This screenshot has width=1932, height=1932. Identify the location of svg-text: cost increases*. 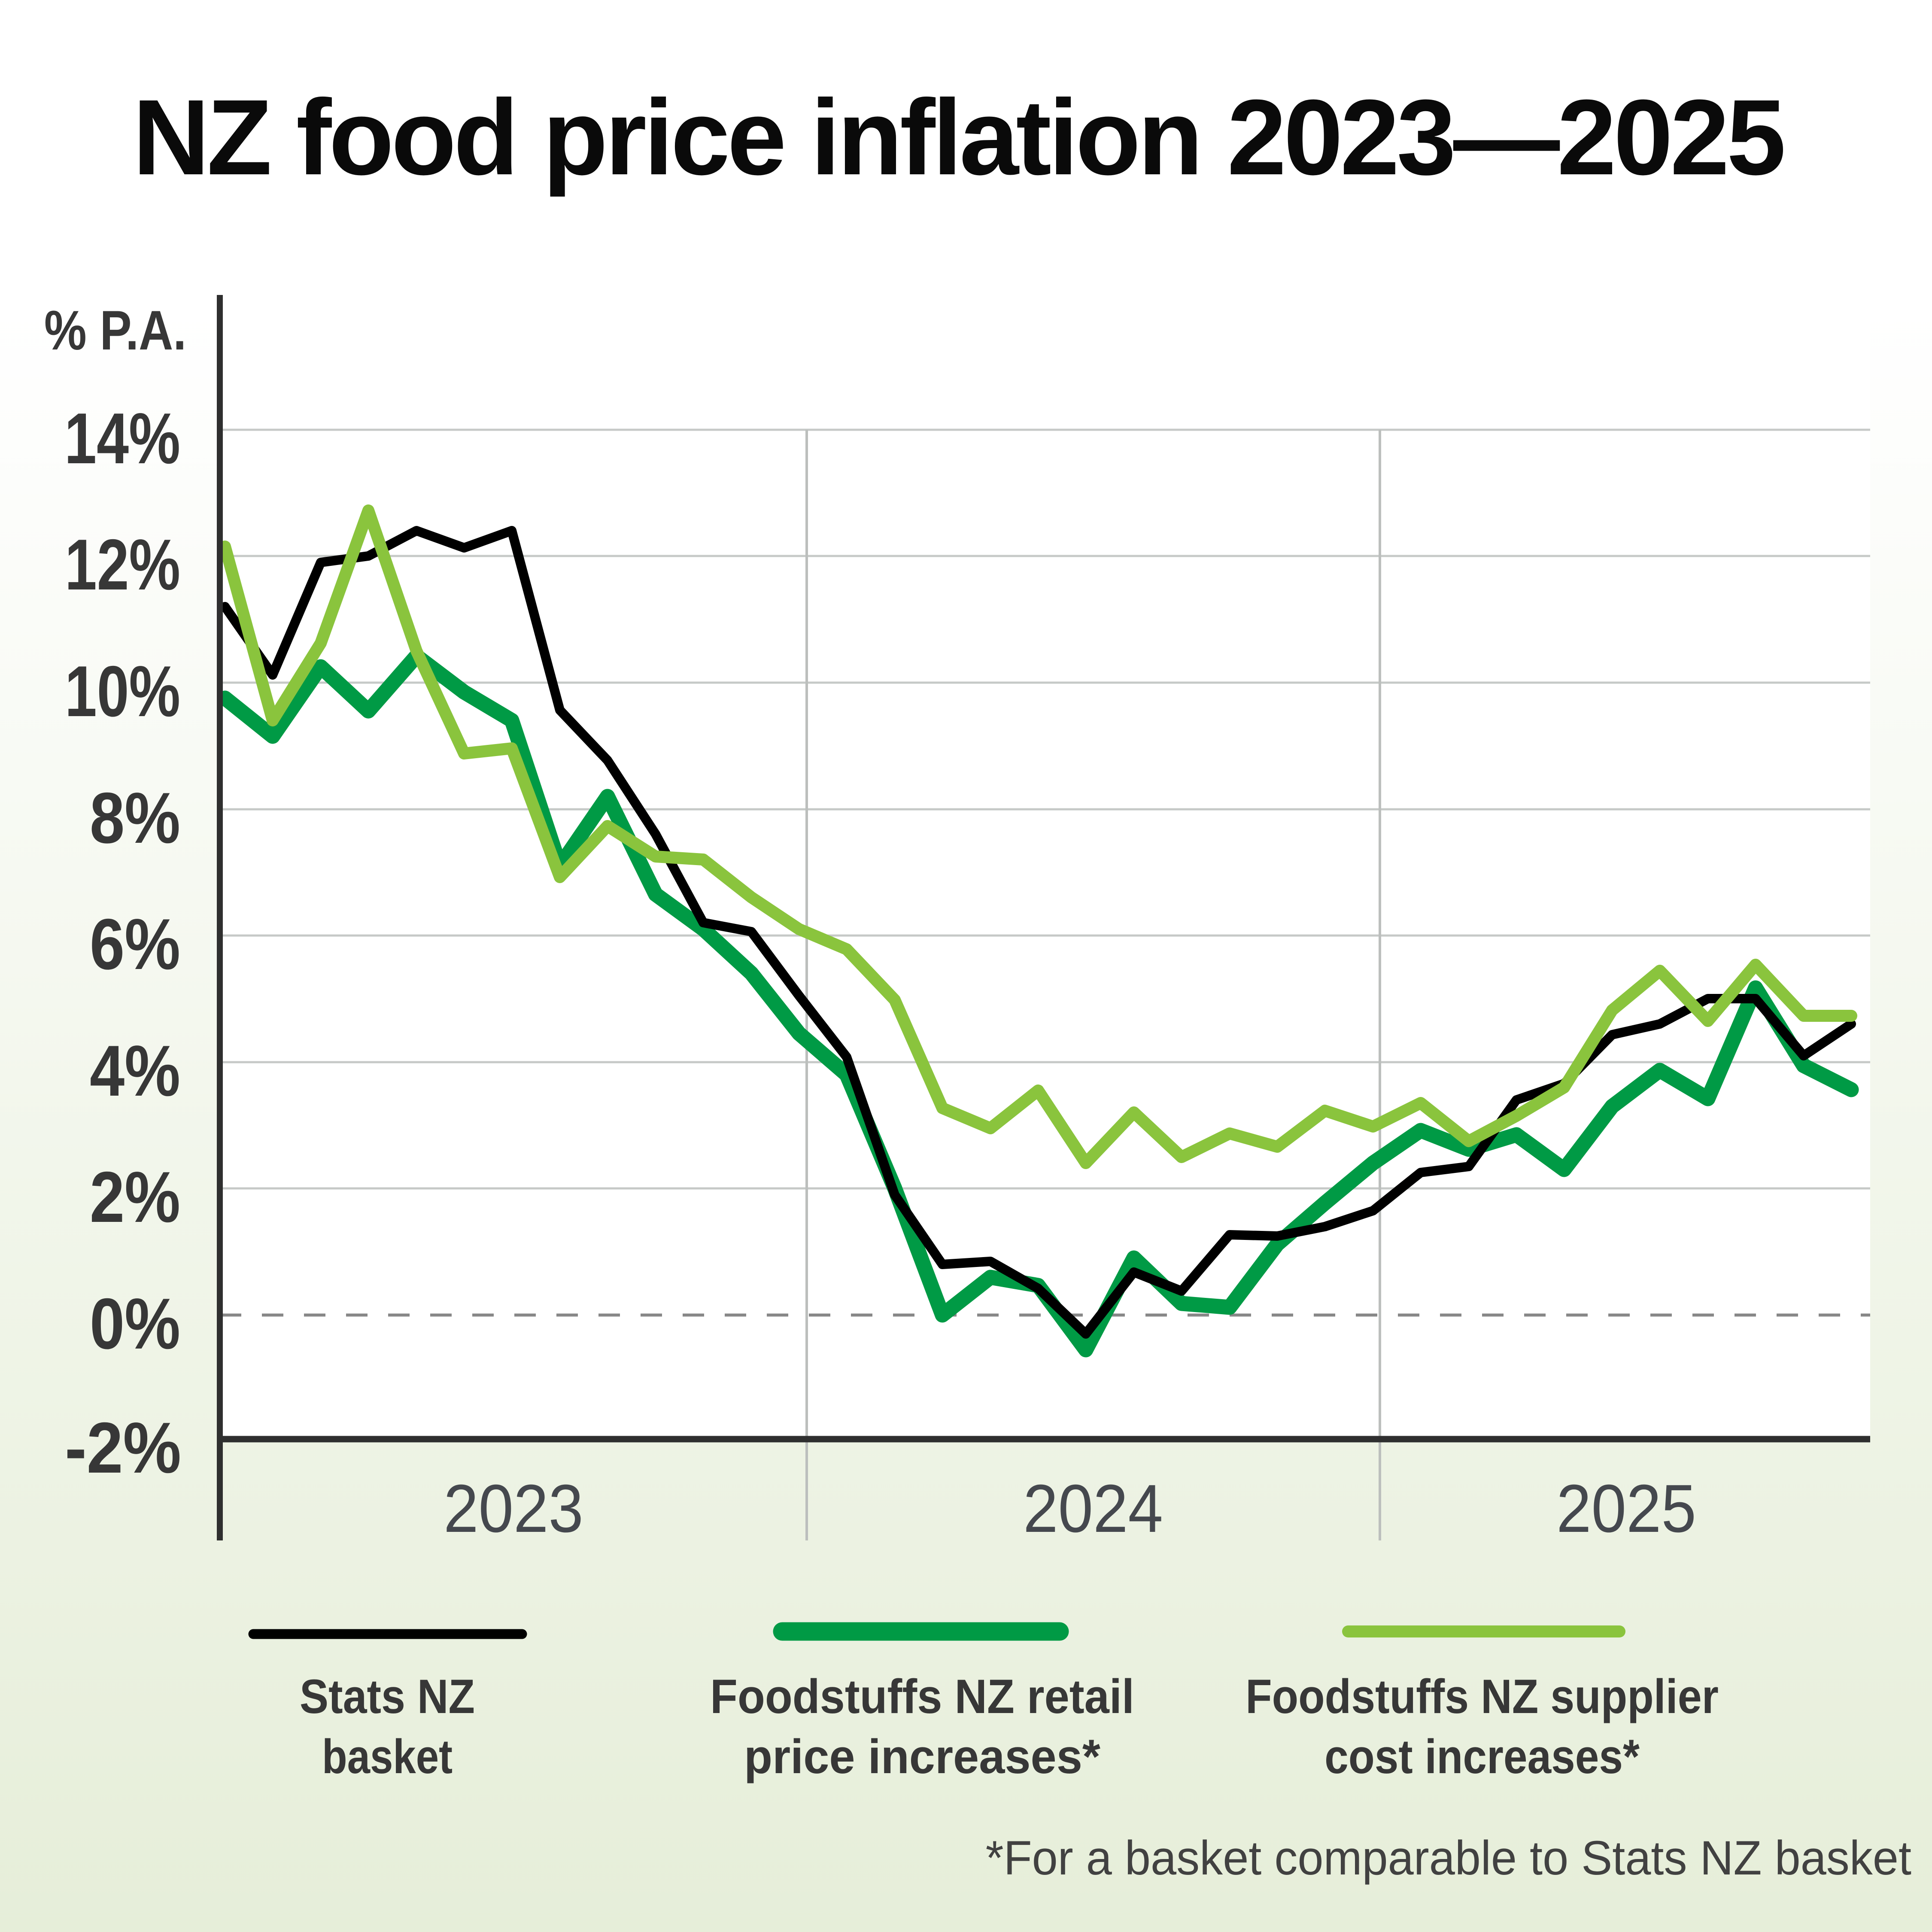
(1482, 1756).